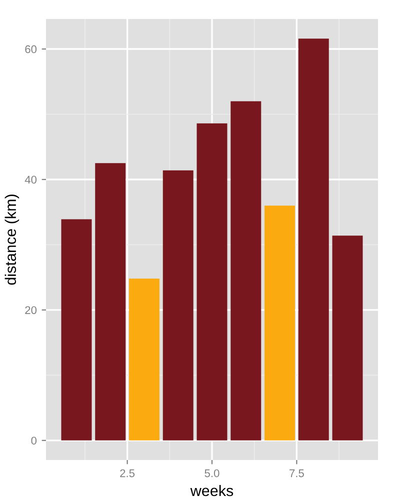  I want to click on y-axis-title: distance (km), so click(12, 239).